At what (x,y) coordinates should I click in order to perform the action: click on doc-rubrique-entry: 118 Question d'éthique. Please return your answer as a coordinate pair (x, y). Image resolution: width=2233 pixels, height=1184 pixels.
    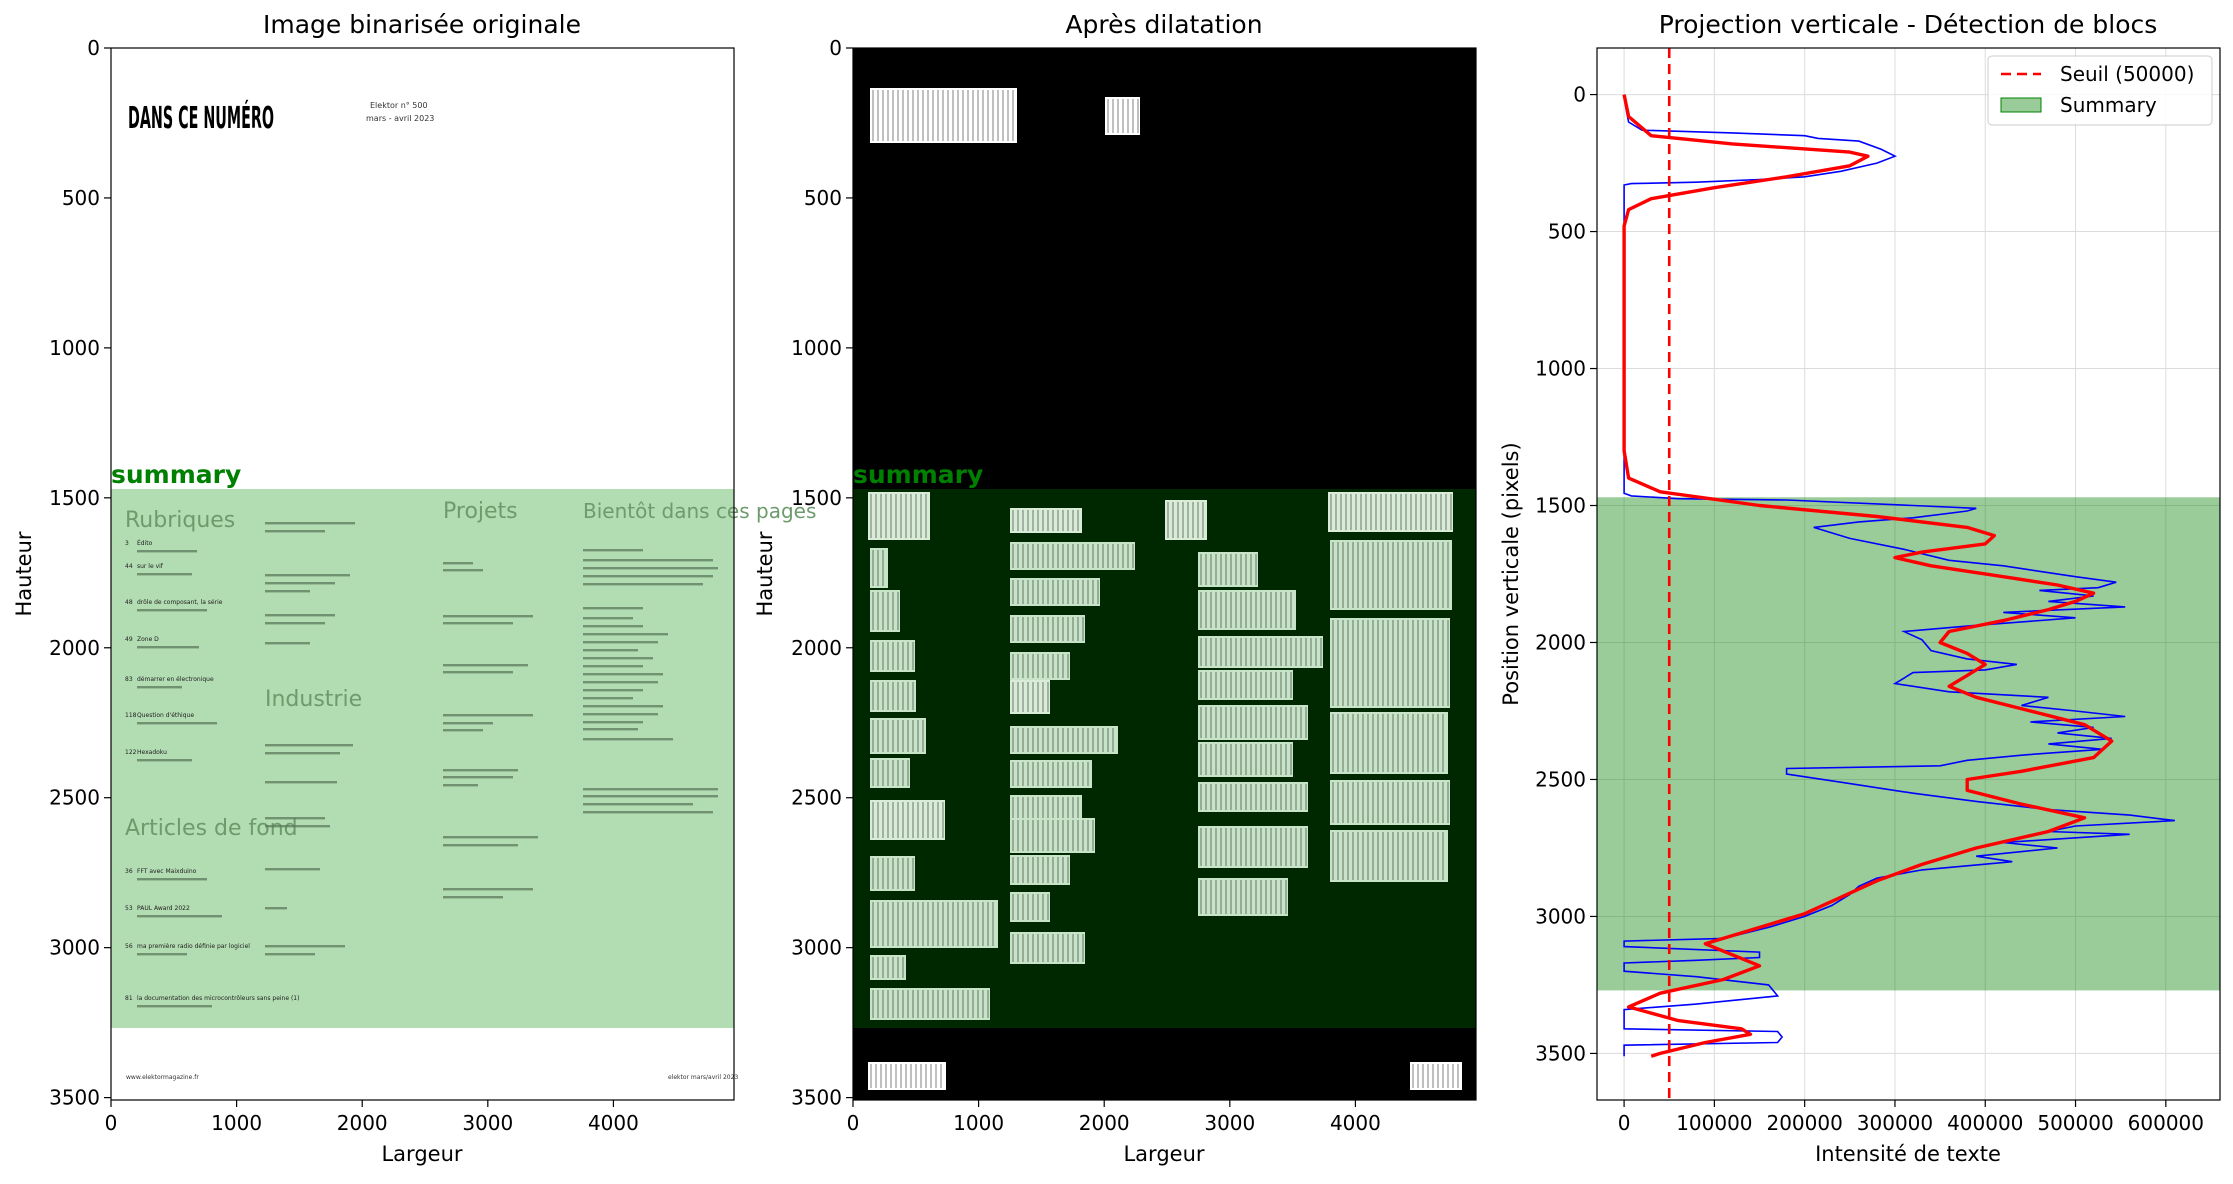
    Looking at the image, I should click on (159, 715).